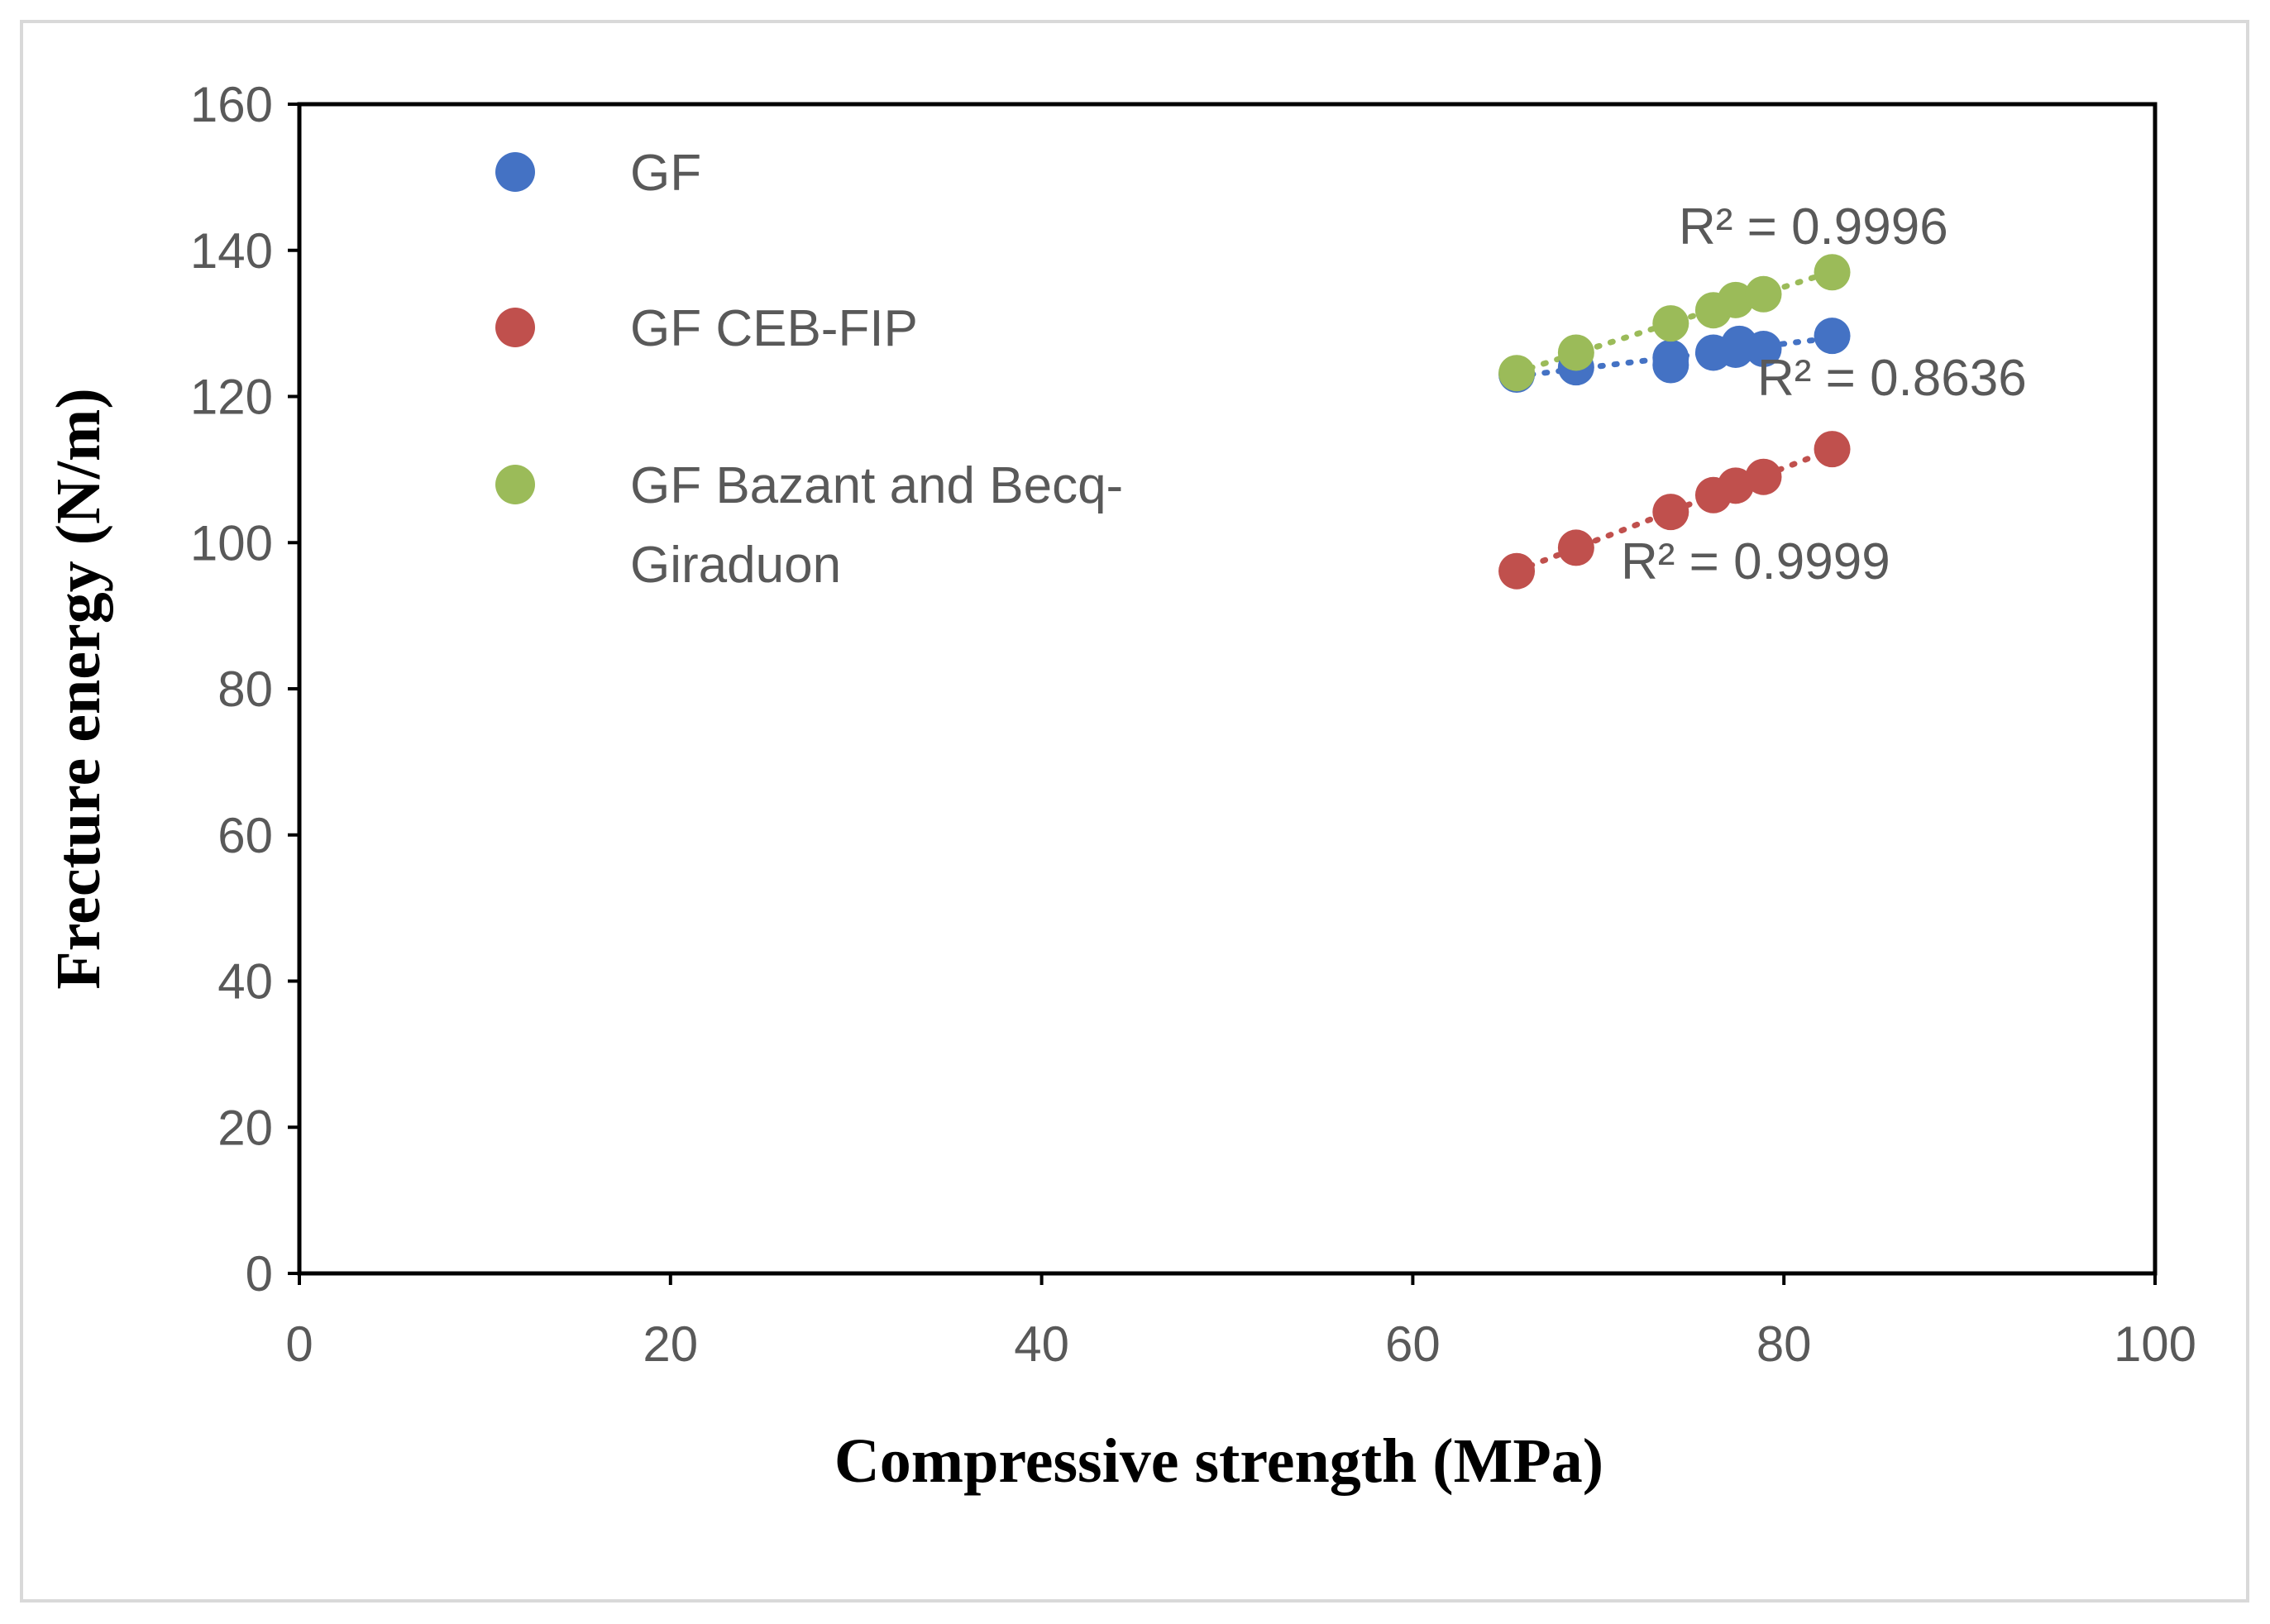 The height and width of the screenshot is (1624, 2270). What do you see at coordinates (1813, 227) in the screenshot?
I see `r2-label-series-2: R² = 0.9996` at bounding box center [1813, 227].